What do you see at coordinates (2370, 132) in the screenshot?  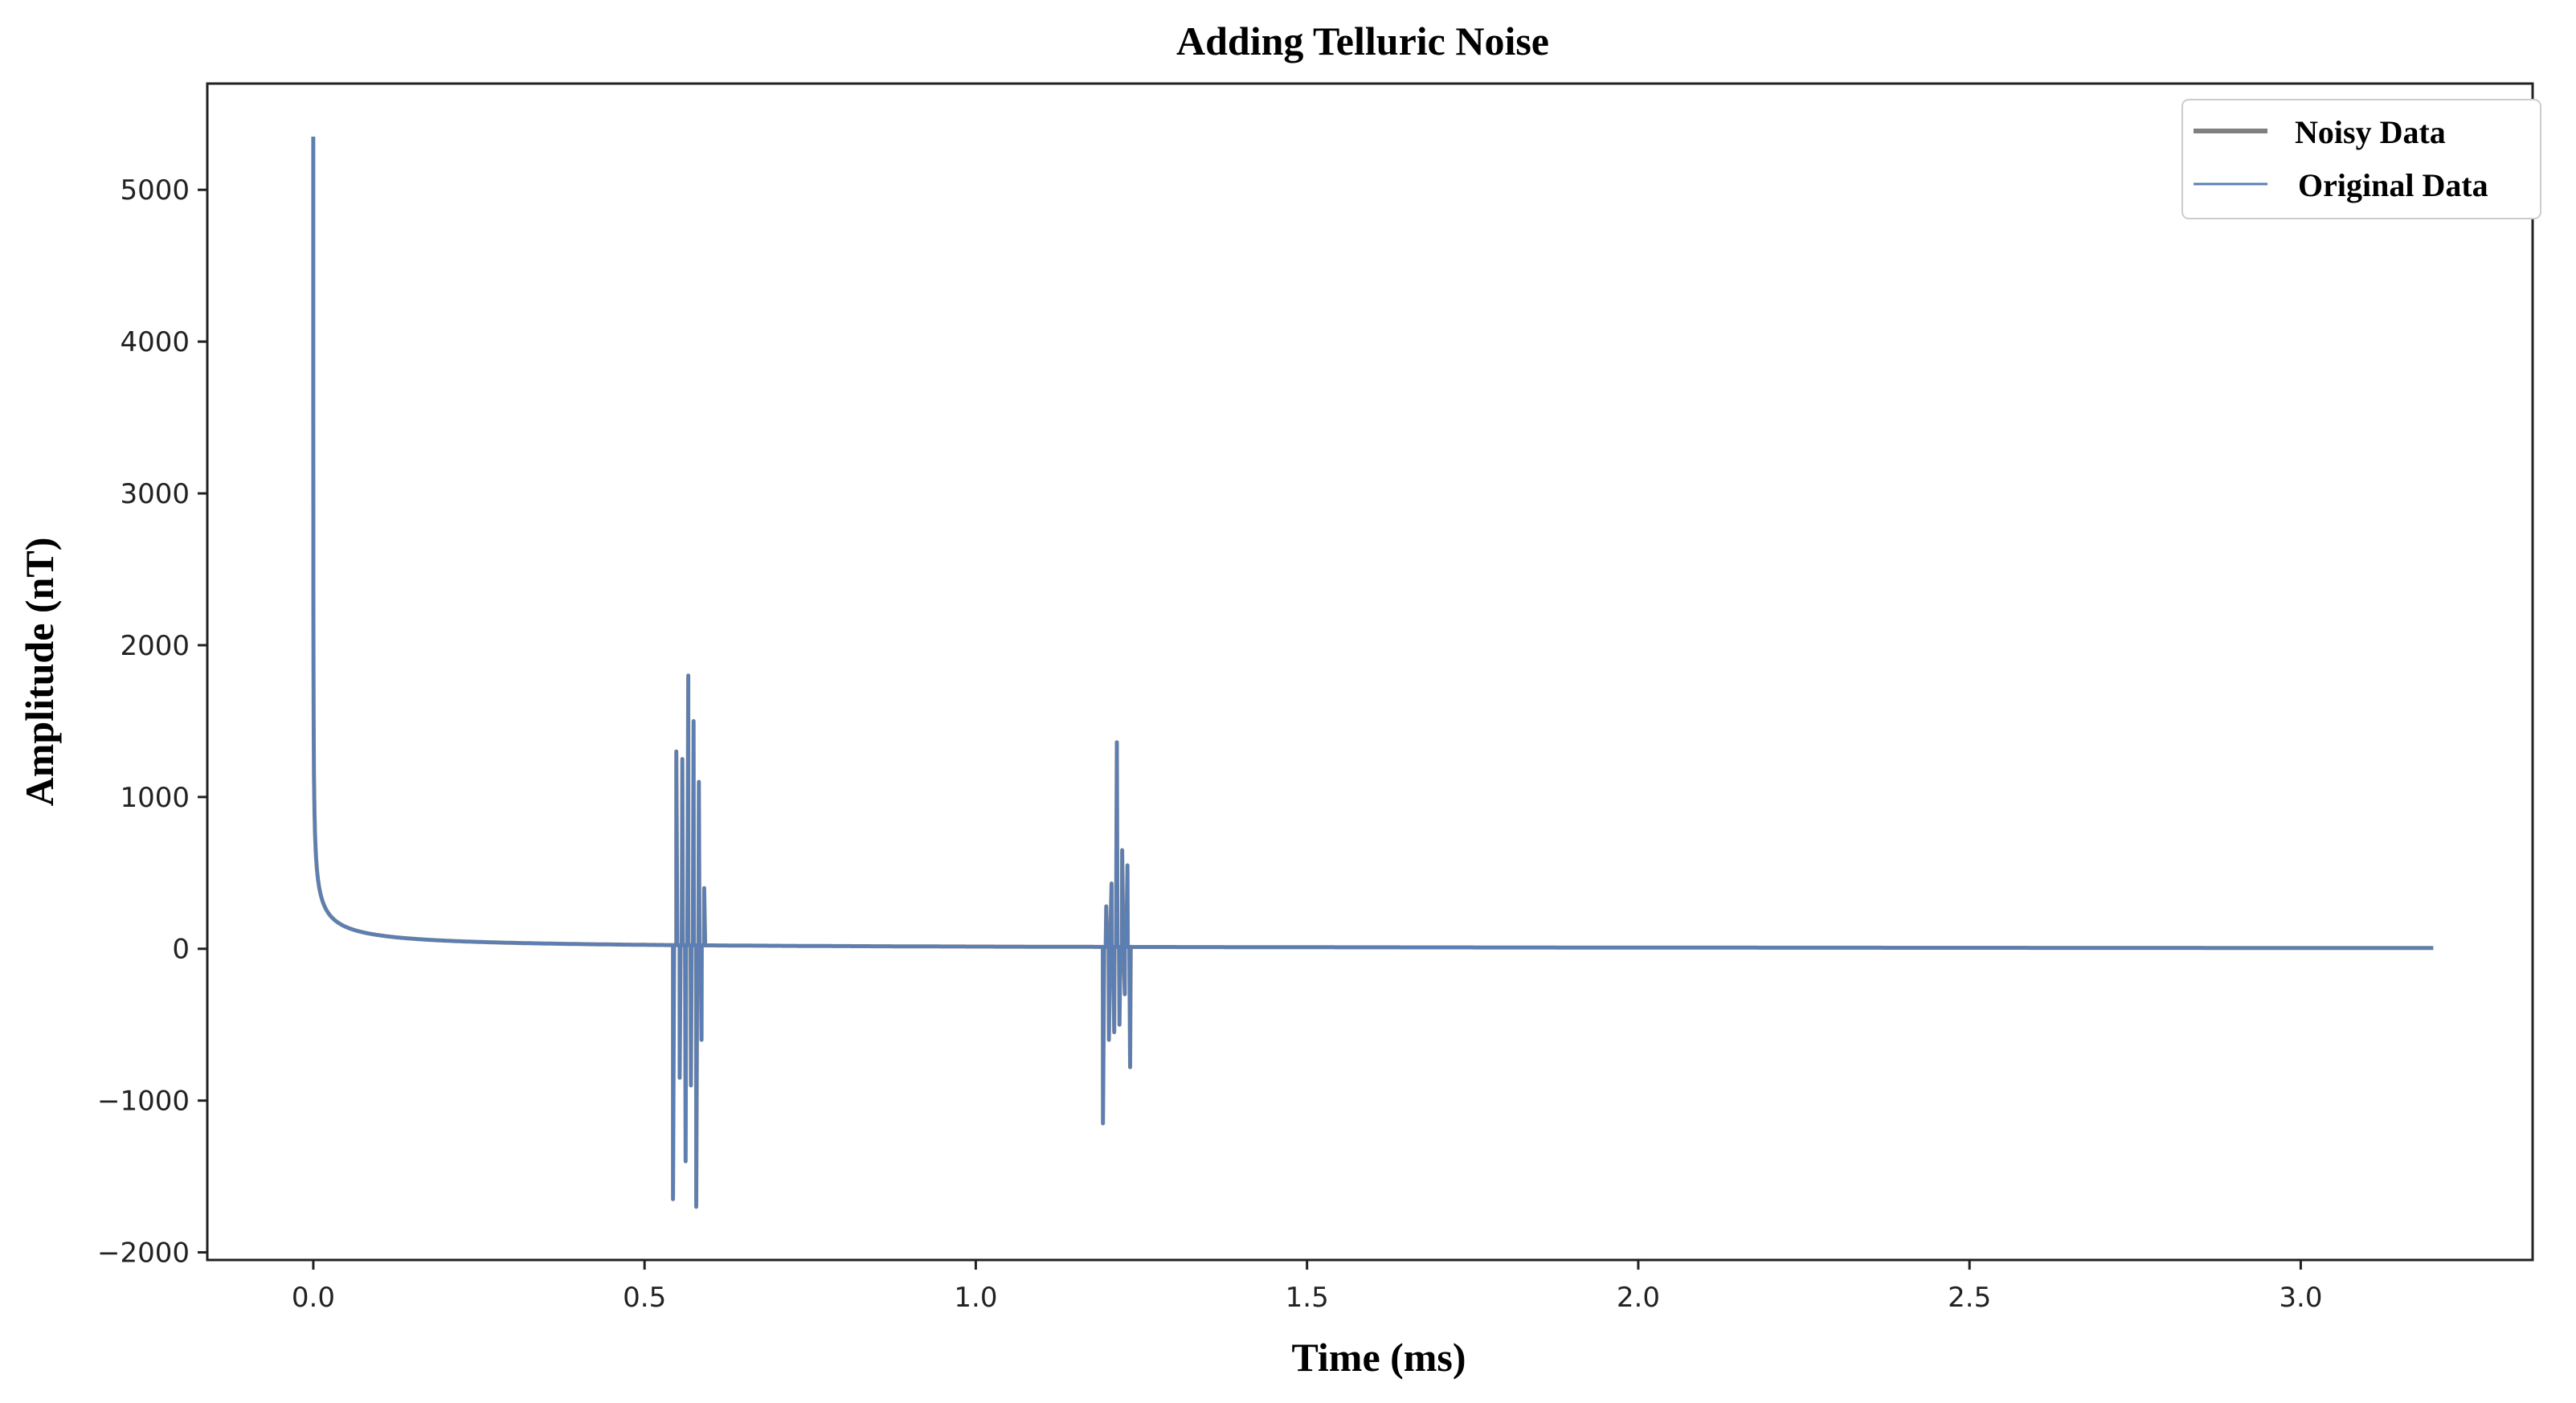 I see `legend-label-noisy: Noisy Data` at bounding box center [2370, 132].